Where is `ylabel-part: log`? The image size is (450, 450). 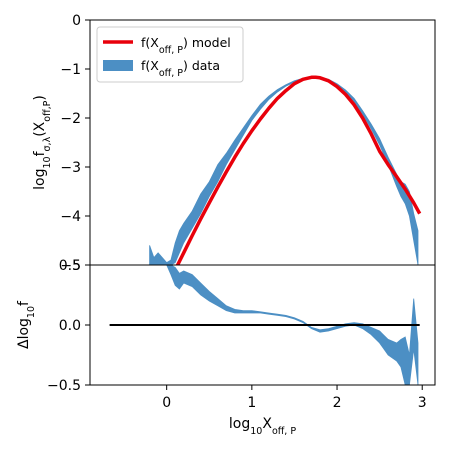 ylabel-part: log is located at coordinates (40, 179).